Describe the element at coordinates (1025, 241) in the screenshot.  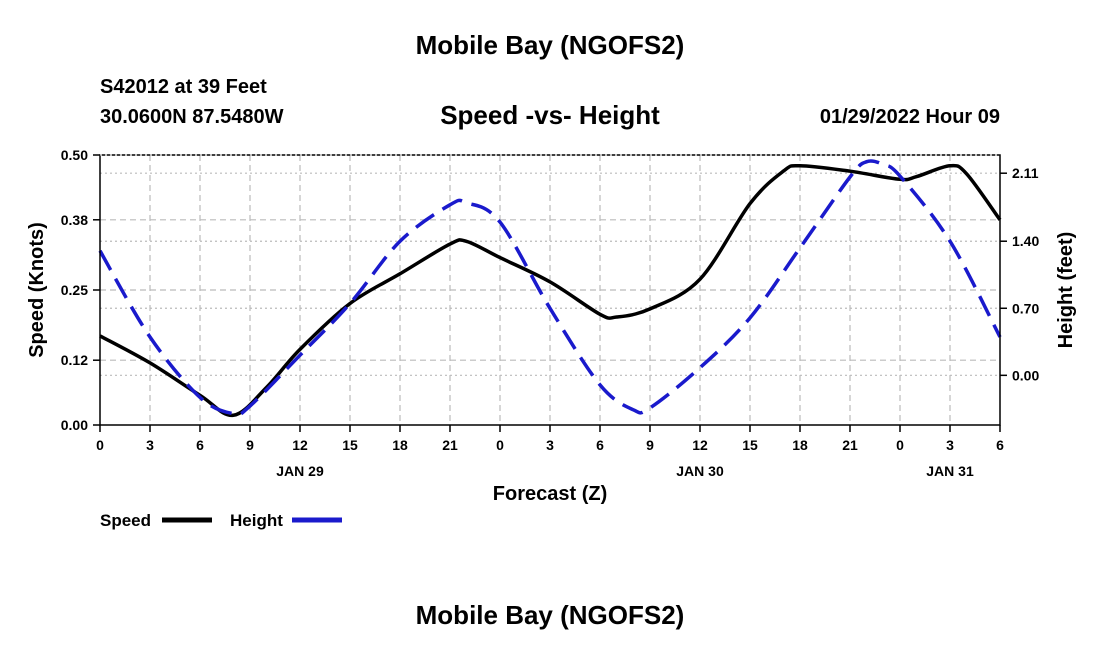
I see `y2-tick-label: 1.40` at that location.